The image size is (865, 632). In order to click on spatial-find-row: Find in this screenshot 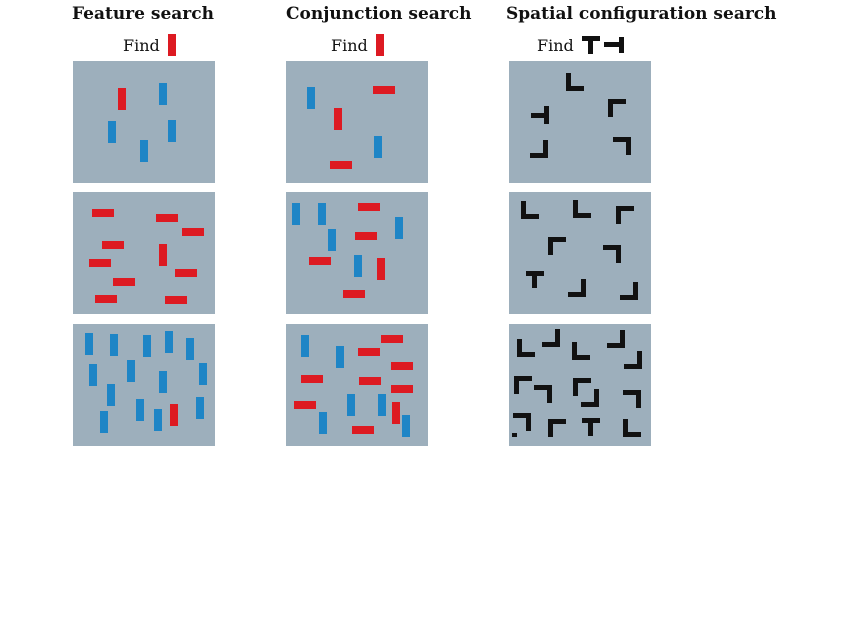, I will do `click(580, 45)`.